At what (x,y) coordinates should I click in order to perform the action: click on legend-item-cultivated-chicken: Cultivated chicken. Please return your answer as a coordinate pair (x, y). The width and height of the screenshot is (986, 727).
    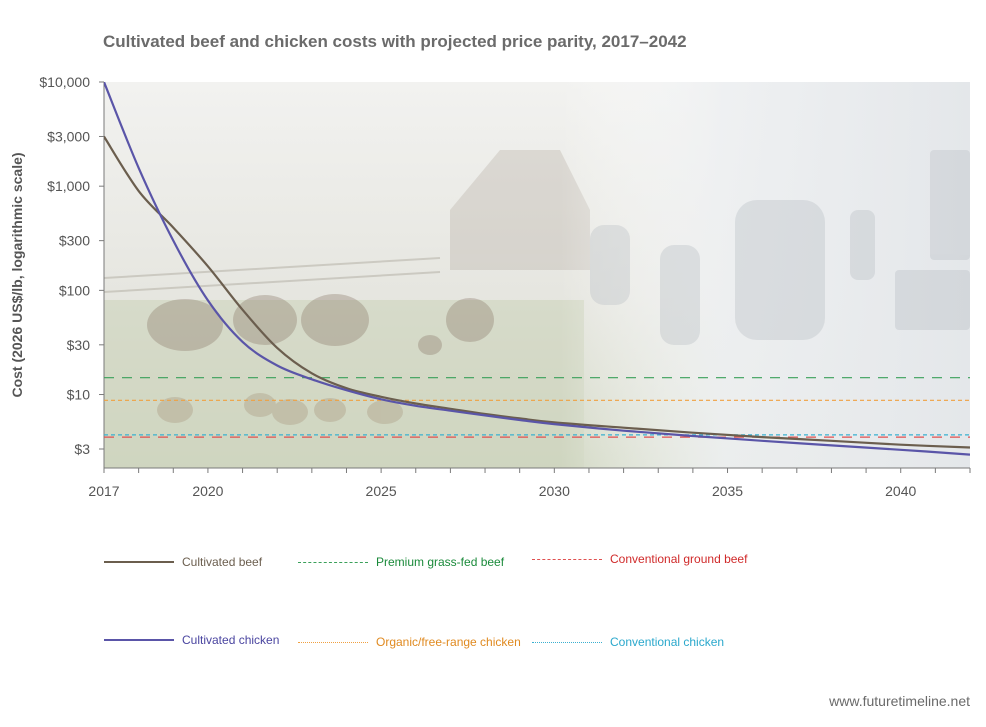
    Looking at the image, I should click on (191, 640).